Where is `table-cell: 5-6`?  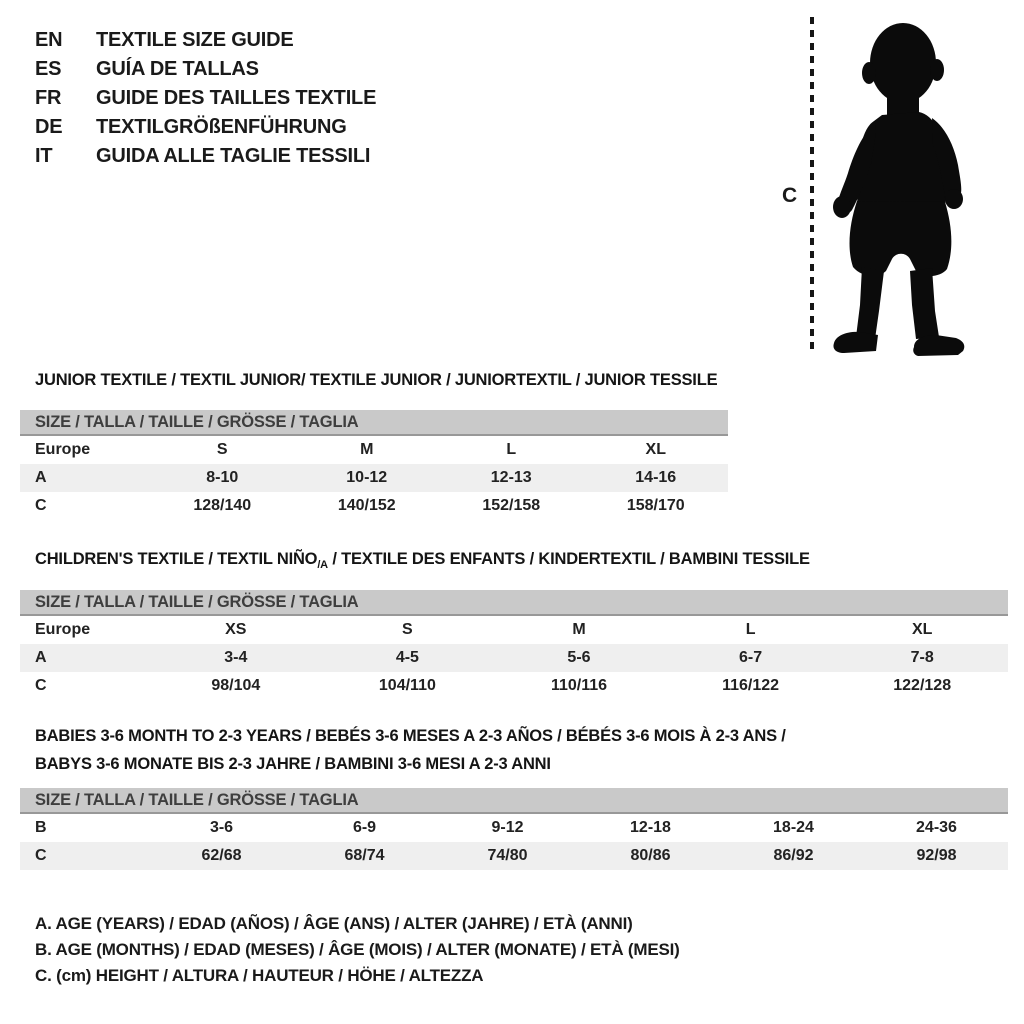 table-cell: 5-6 is located at coordinates (579, 657).